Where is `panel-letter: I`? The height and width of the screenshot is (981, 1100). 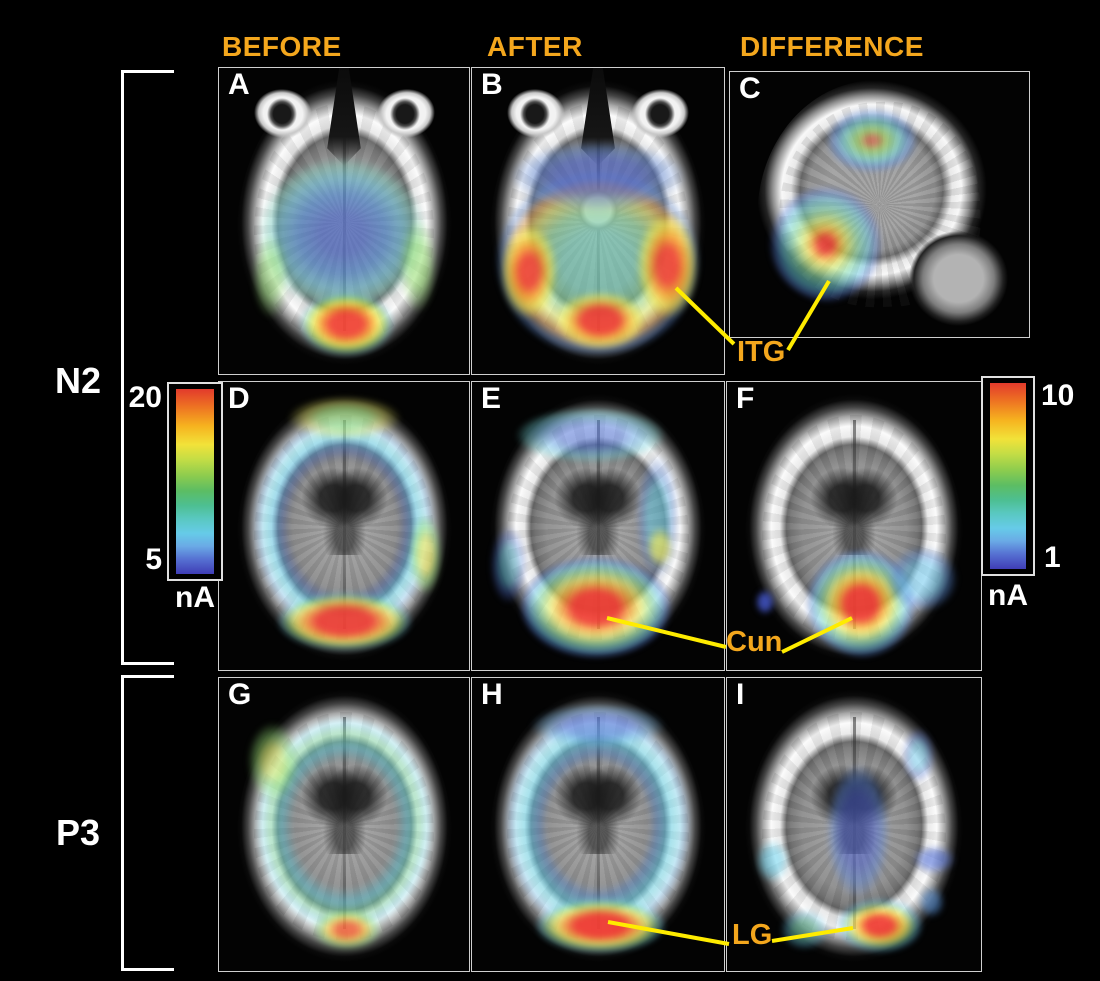
panel-letter: I is located at coordinates (740, 694).